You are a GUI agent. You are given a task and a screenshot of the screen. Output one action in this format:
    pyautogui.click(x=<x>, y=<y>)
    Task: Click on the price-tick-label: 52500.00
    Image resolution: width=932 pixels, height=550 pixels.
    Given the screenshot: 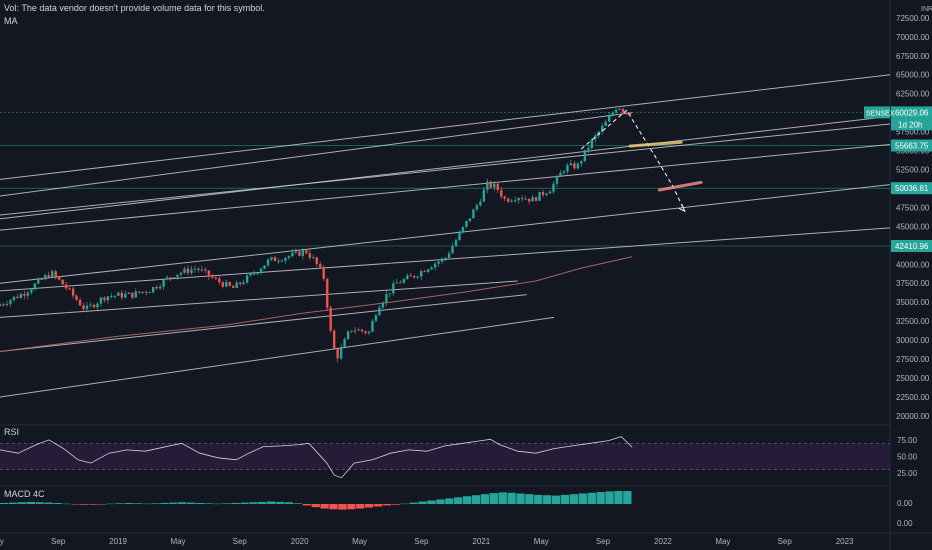 What is the action you would take?
    pyautogui.click(x=913, y=170)
    